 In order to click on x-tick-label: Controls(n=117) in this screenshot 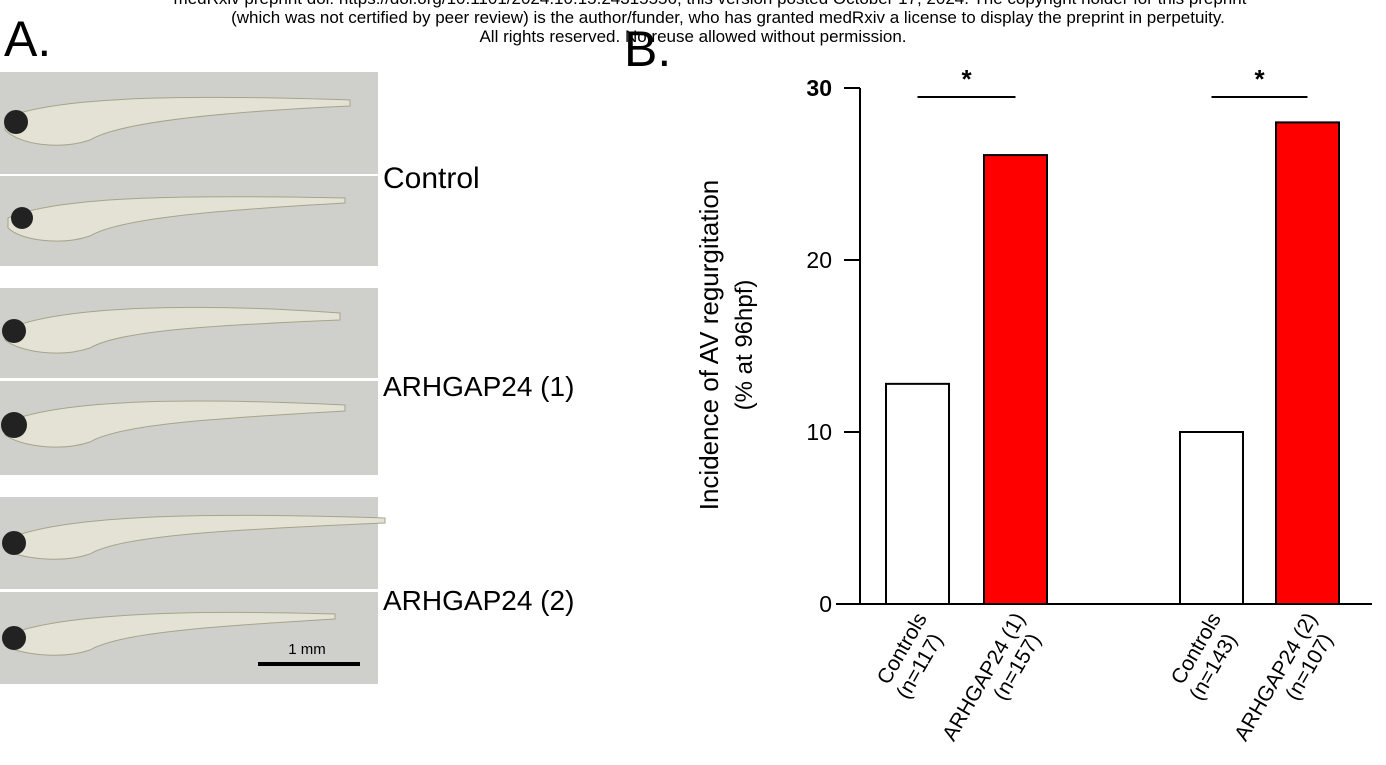, I will do `click(910, 656)`.